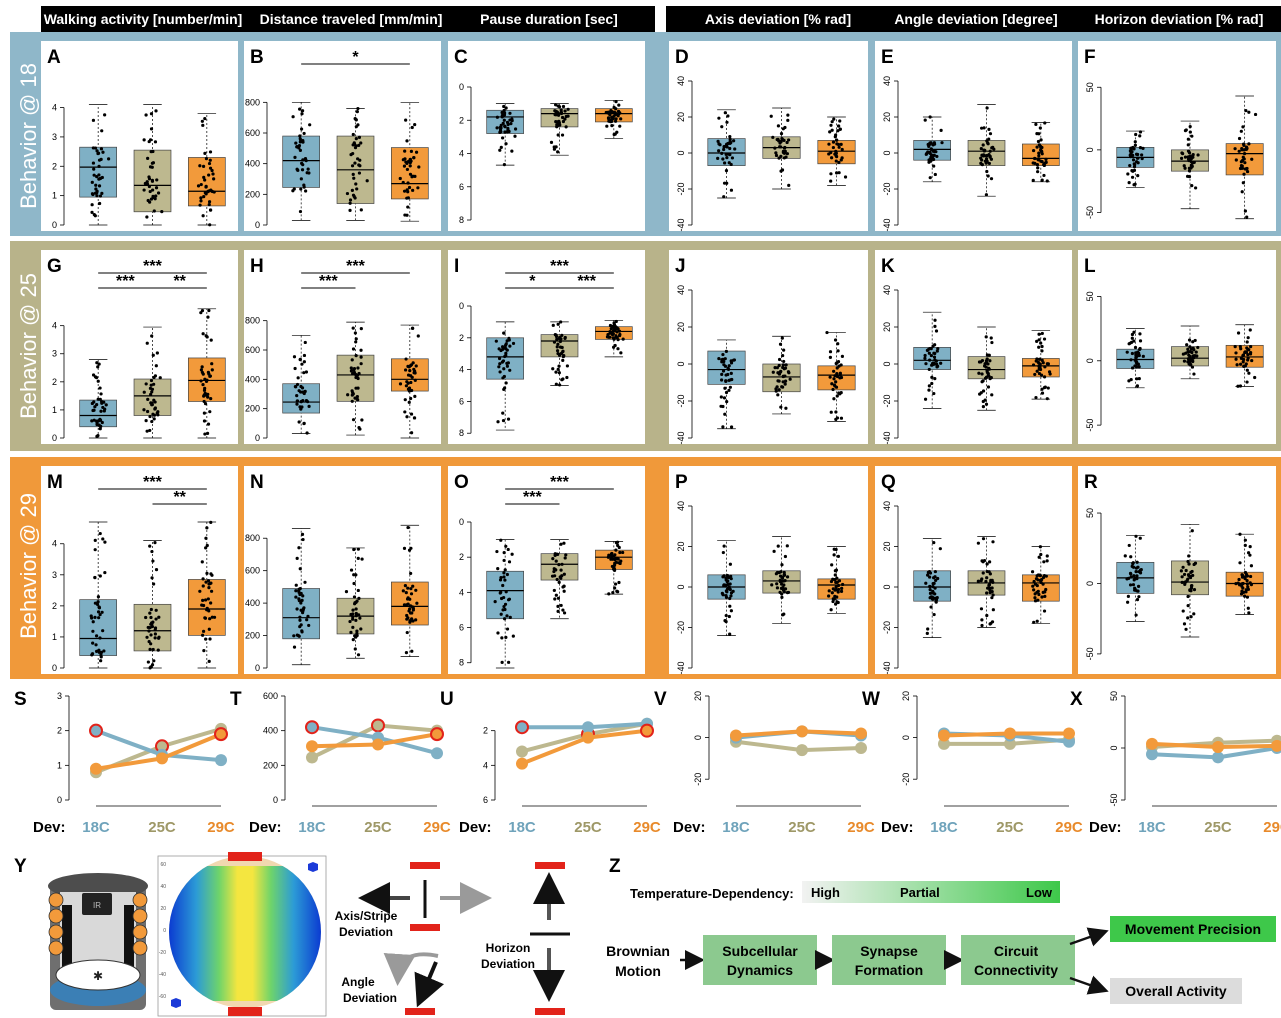 The image size is (1281, 1018). Describe the element at coordinates (681, 188) in the screenshot. I see `y-tick-label: -20` at that location.